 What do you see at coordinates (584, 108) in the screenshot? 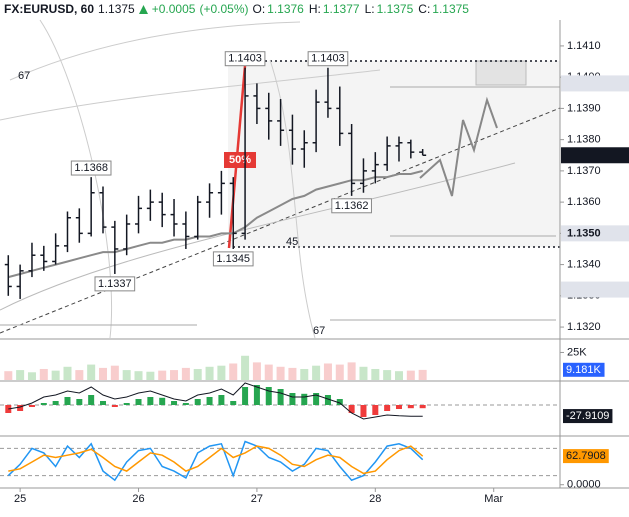
I see `y-tick-label: 1.1390` at bounding box center [584, 108].